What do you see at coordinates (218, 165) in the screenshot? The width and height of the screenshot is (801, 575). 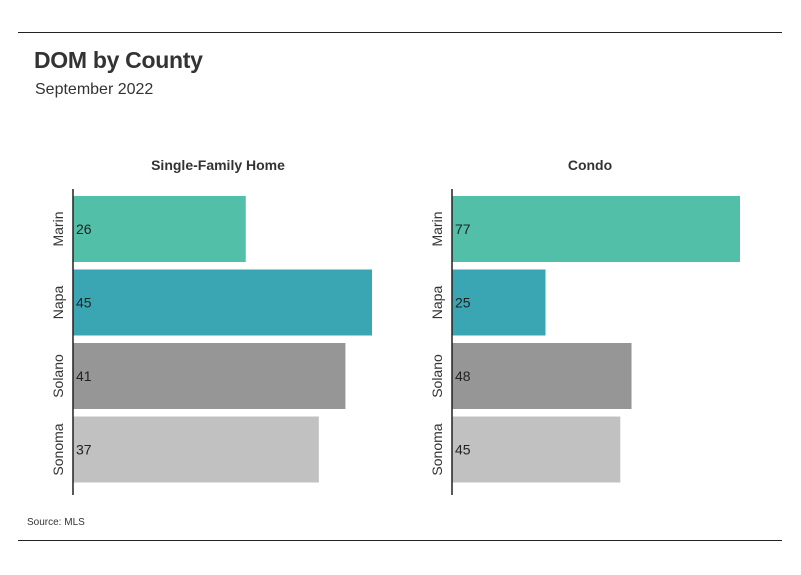 I see `panel-title: Single-Family Home` at bounding box center [218, 165].